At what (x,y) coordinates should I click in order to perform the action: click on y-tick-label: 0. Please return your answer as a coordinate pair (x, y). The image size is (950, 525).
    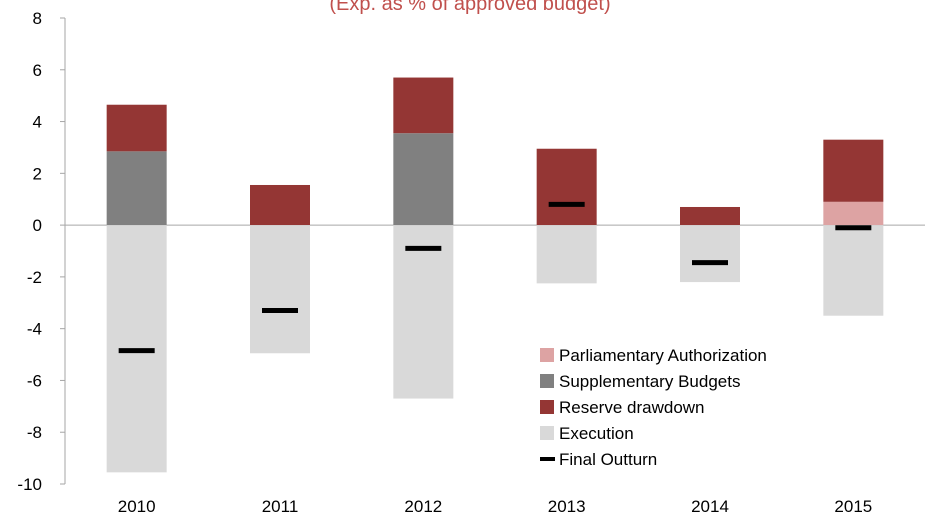
    Looking at the image, I should click on (37, 225).